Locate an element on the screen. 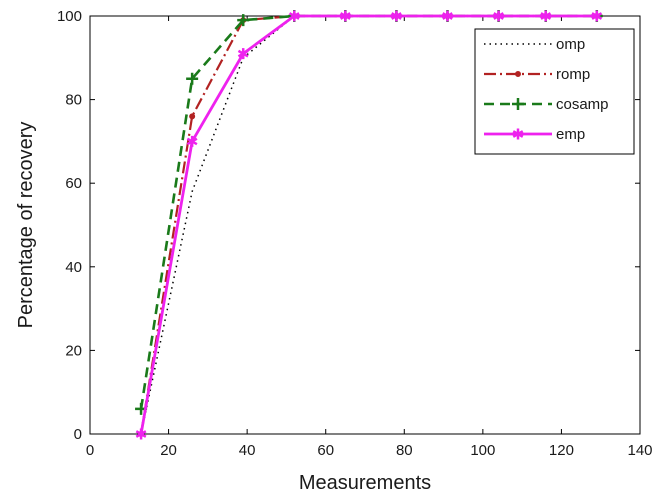  y-tick-label: 60 is located at coordinates (73, 183).